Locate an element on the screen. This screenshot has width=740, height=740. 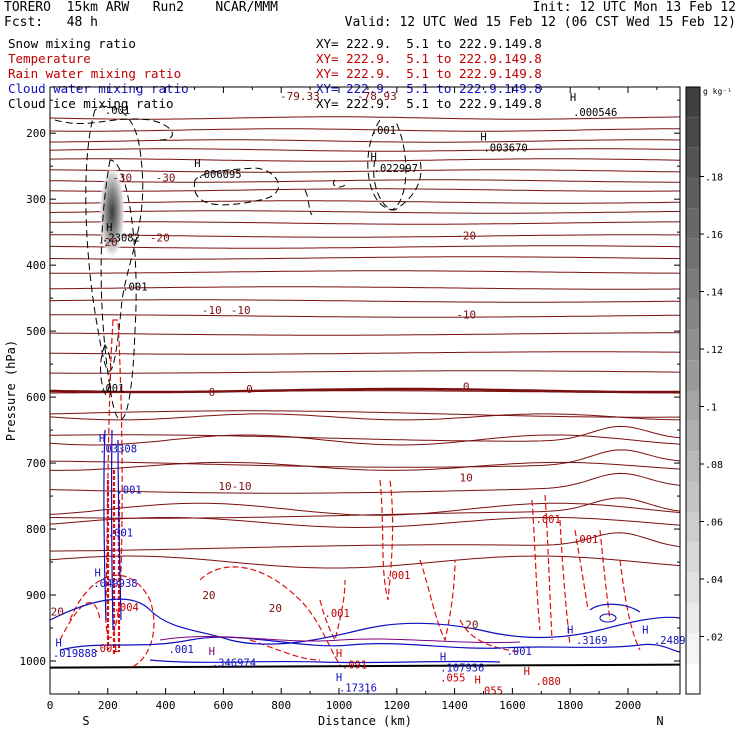
colorbar-tick-label: .02 is located at coordinates (714, 638).